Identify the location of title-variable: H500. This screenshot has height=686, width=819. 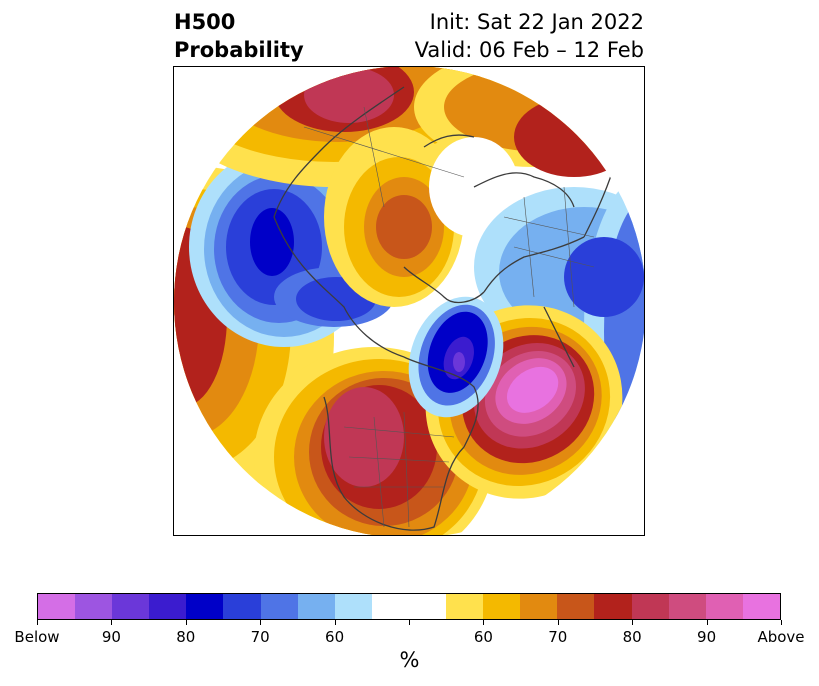
(205, 22).